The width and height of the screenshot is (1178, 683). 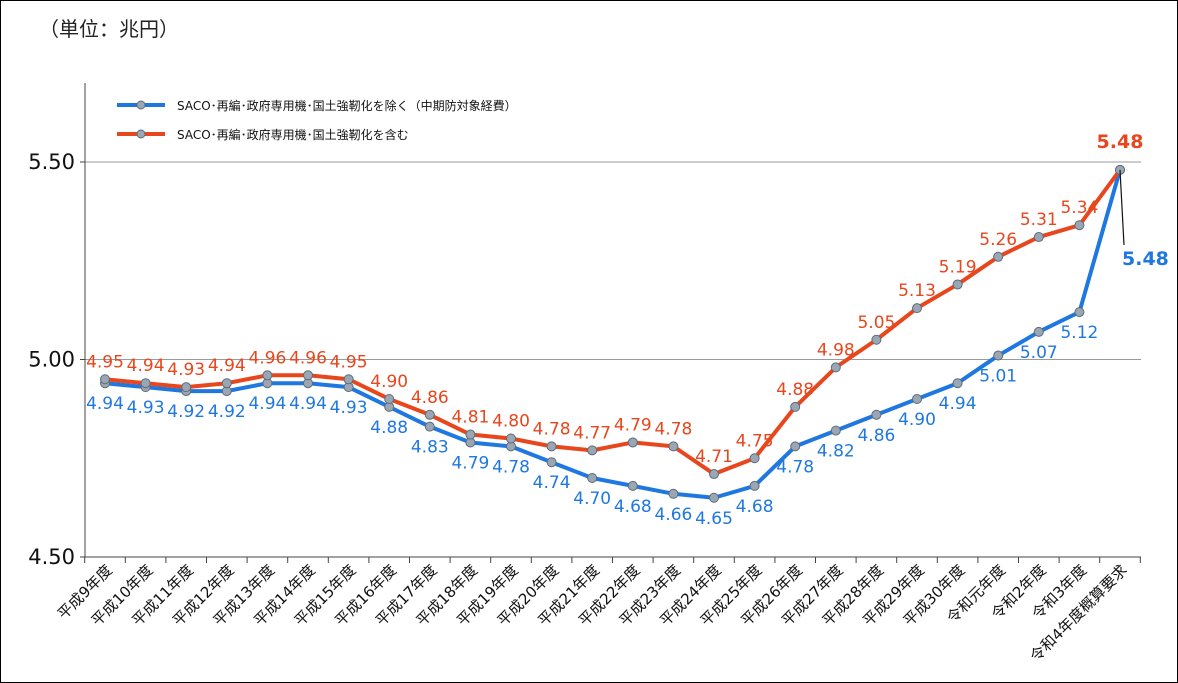 What do you see at coordinates (293, 134) in the screenshot?
I see `legend-entry: SACO･再編･政府専用機･国土強靭化を含む` at bounding box center [293, 134].